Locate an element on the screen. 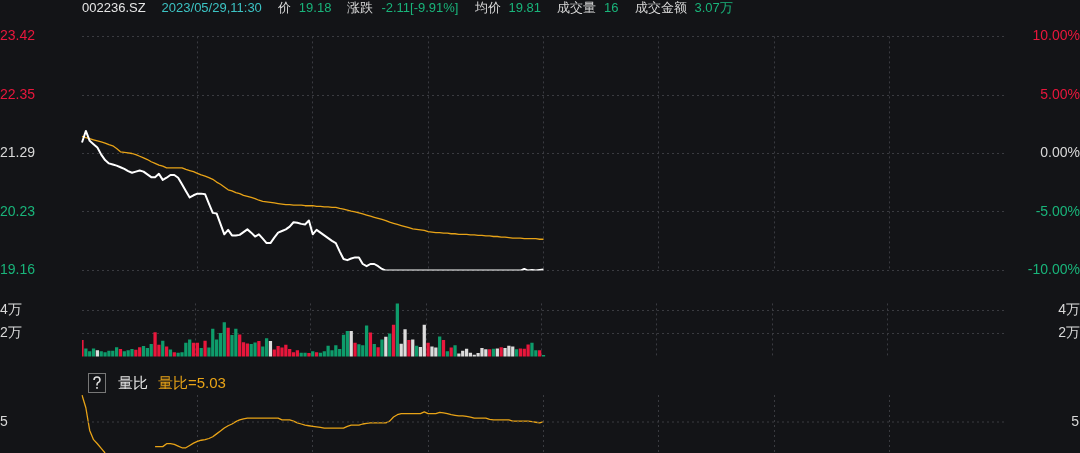 Image resolution: width=1080 pixels, height=453 pixels. text: 涨跌 is located at coordinates (360, 7).